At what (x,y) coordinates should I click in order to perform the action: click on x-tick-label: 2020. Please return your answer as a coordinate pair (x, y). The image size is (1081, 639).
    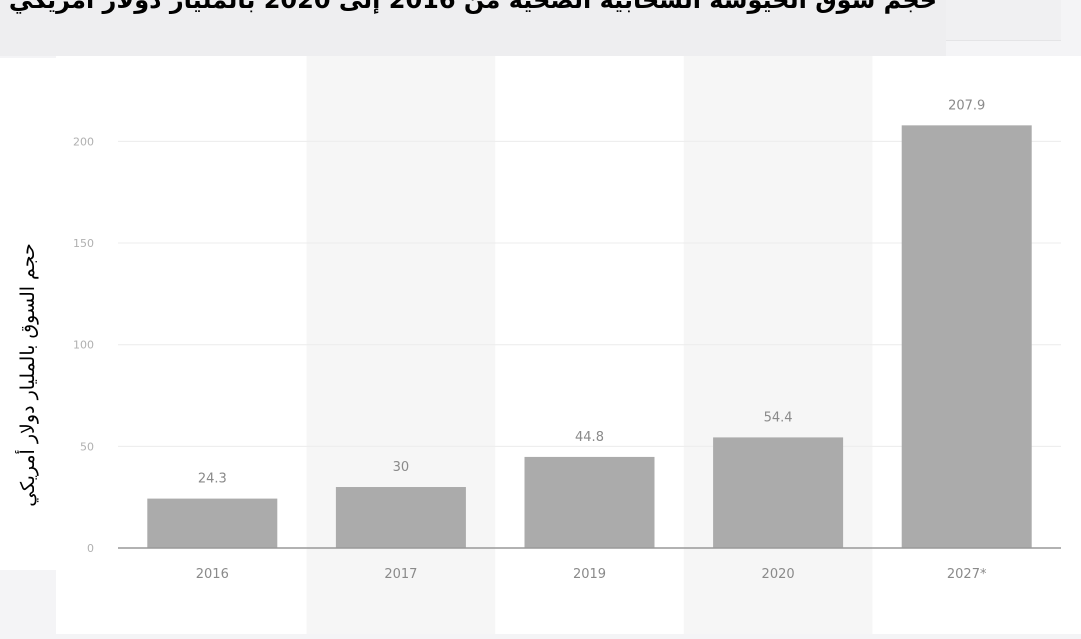
    Looking at the image, I should click on (778, 574).